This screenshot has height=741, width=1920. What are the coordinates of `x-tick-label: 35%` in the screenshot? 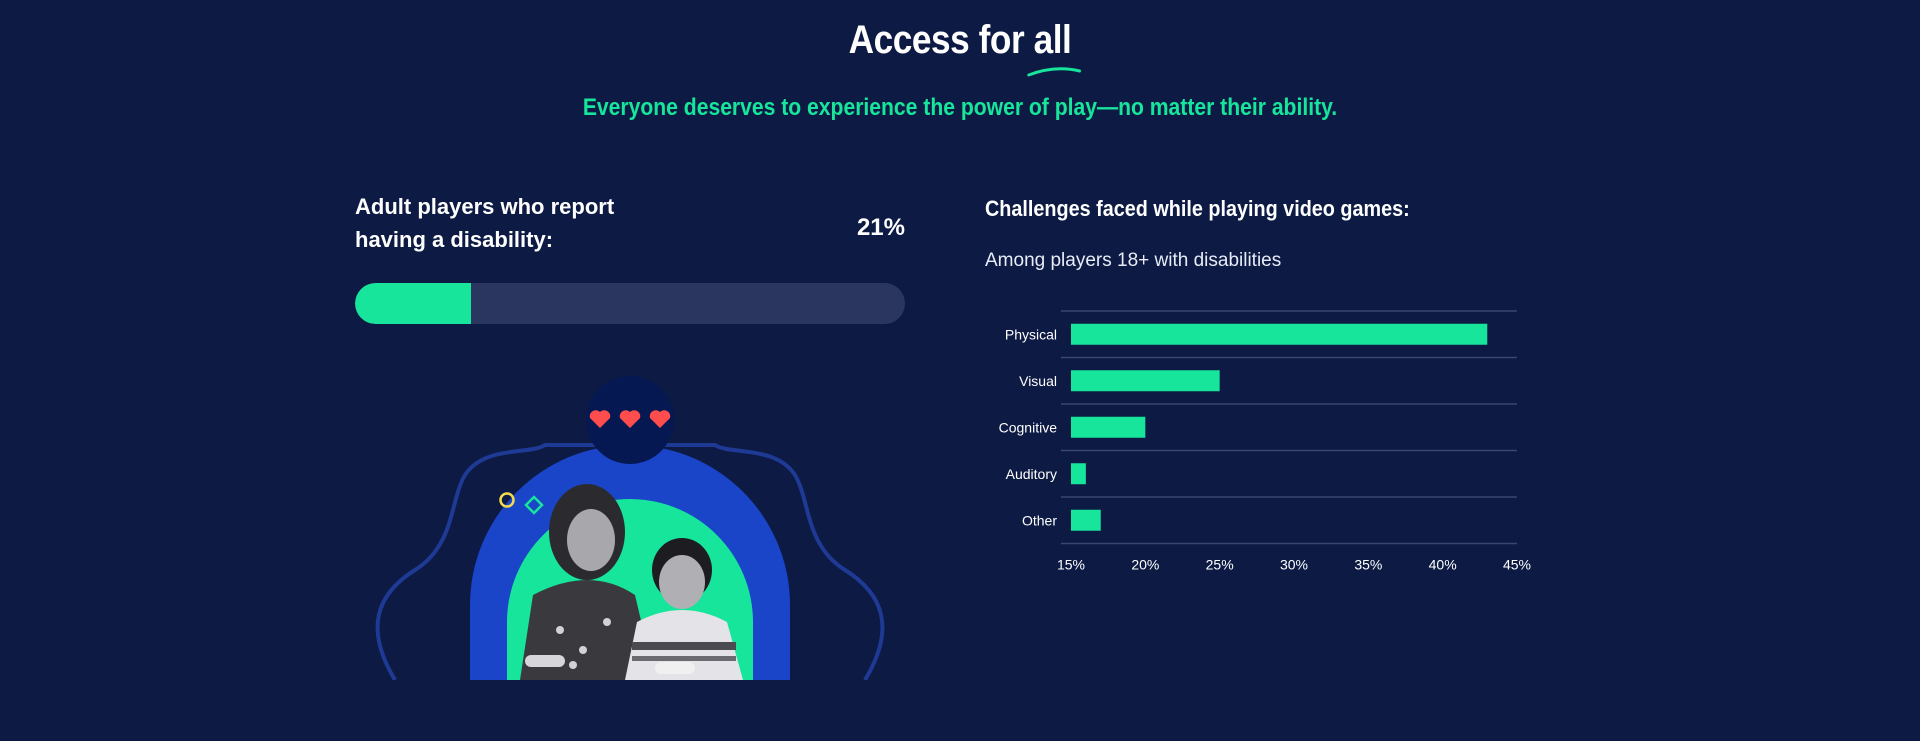 It's located at (1368, 565).